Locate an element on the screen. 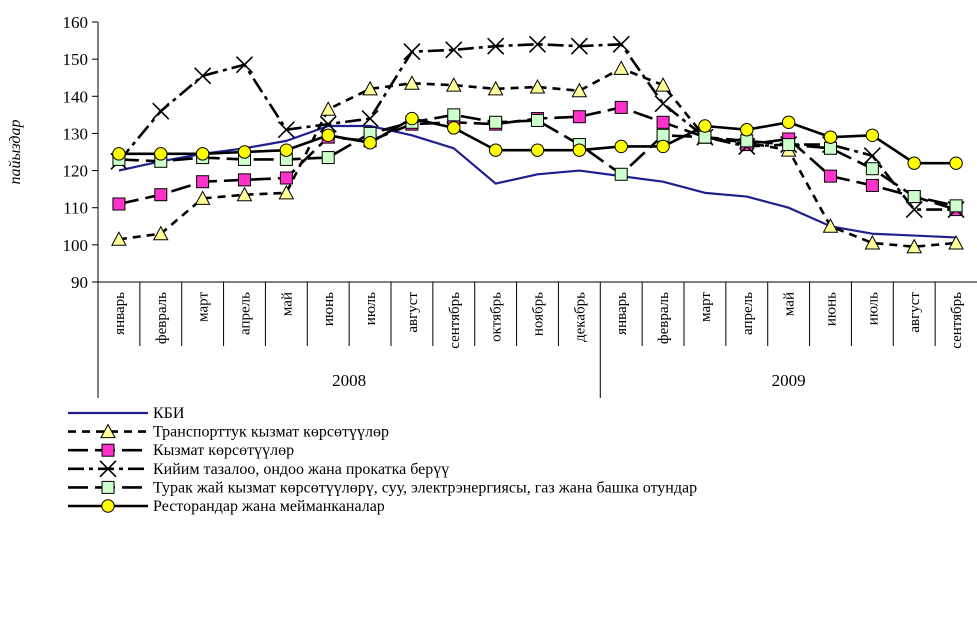 The image size is (977, 628). y-tick-label: 120 is located at coordinates (76, 171).